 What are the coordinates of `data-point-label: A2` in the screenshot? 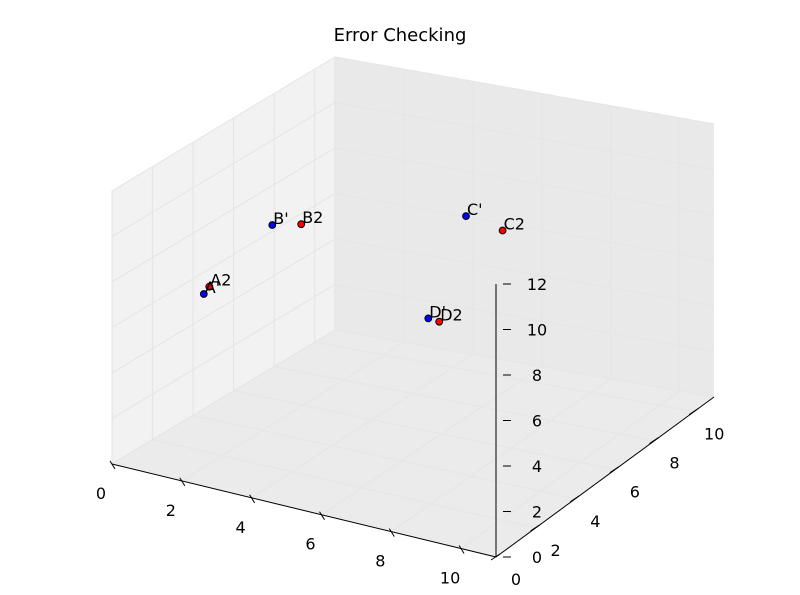 It's located at (220, 280).